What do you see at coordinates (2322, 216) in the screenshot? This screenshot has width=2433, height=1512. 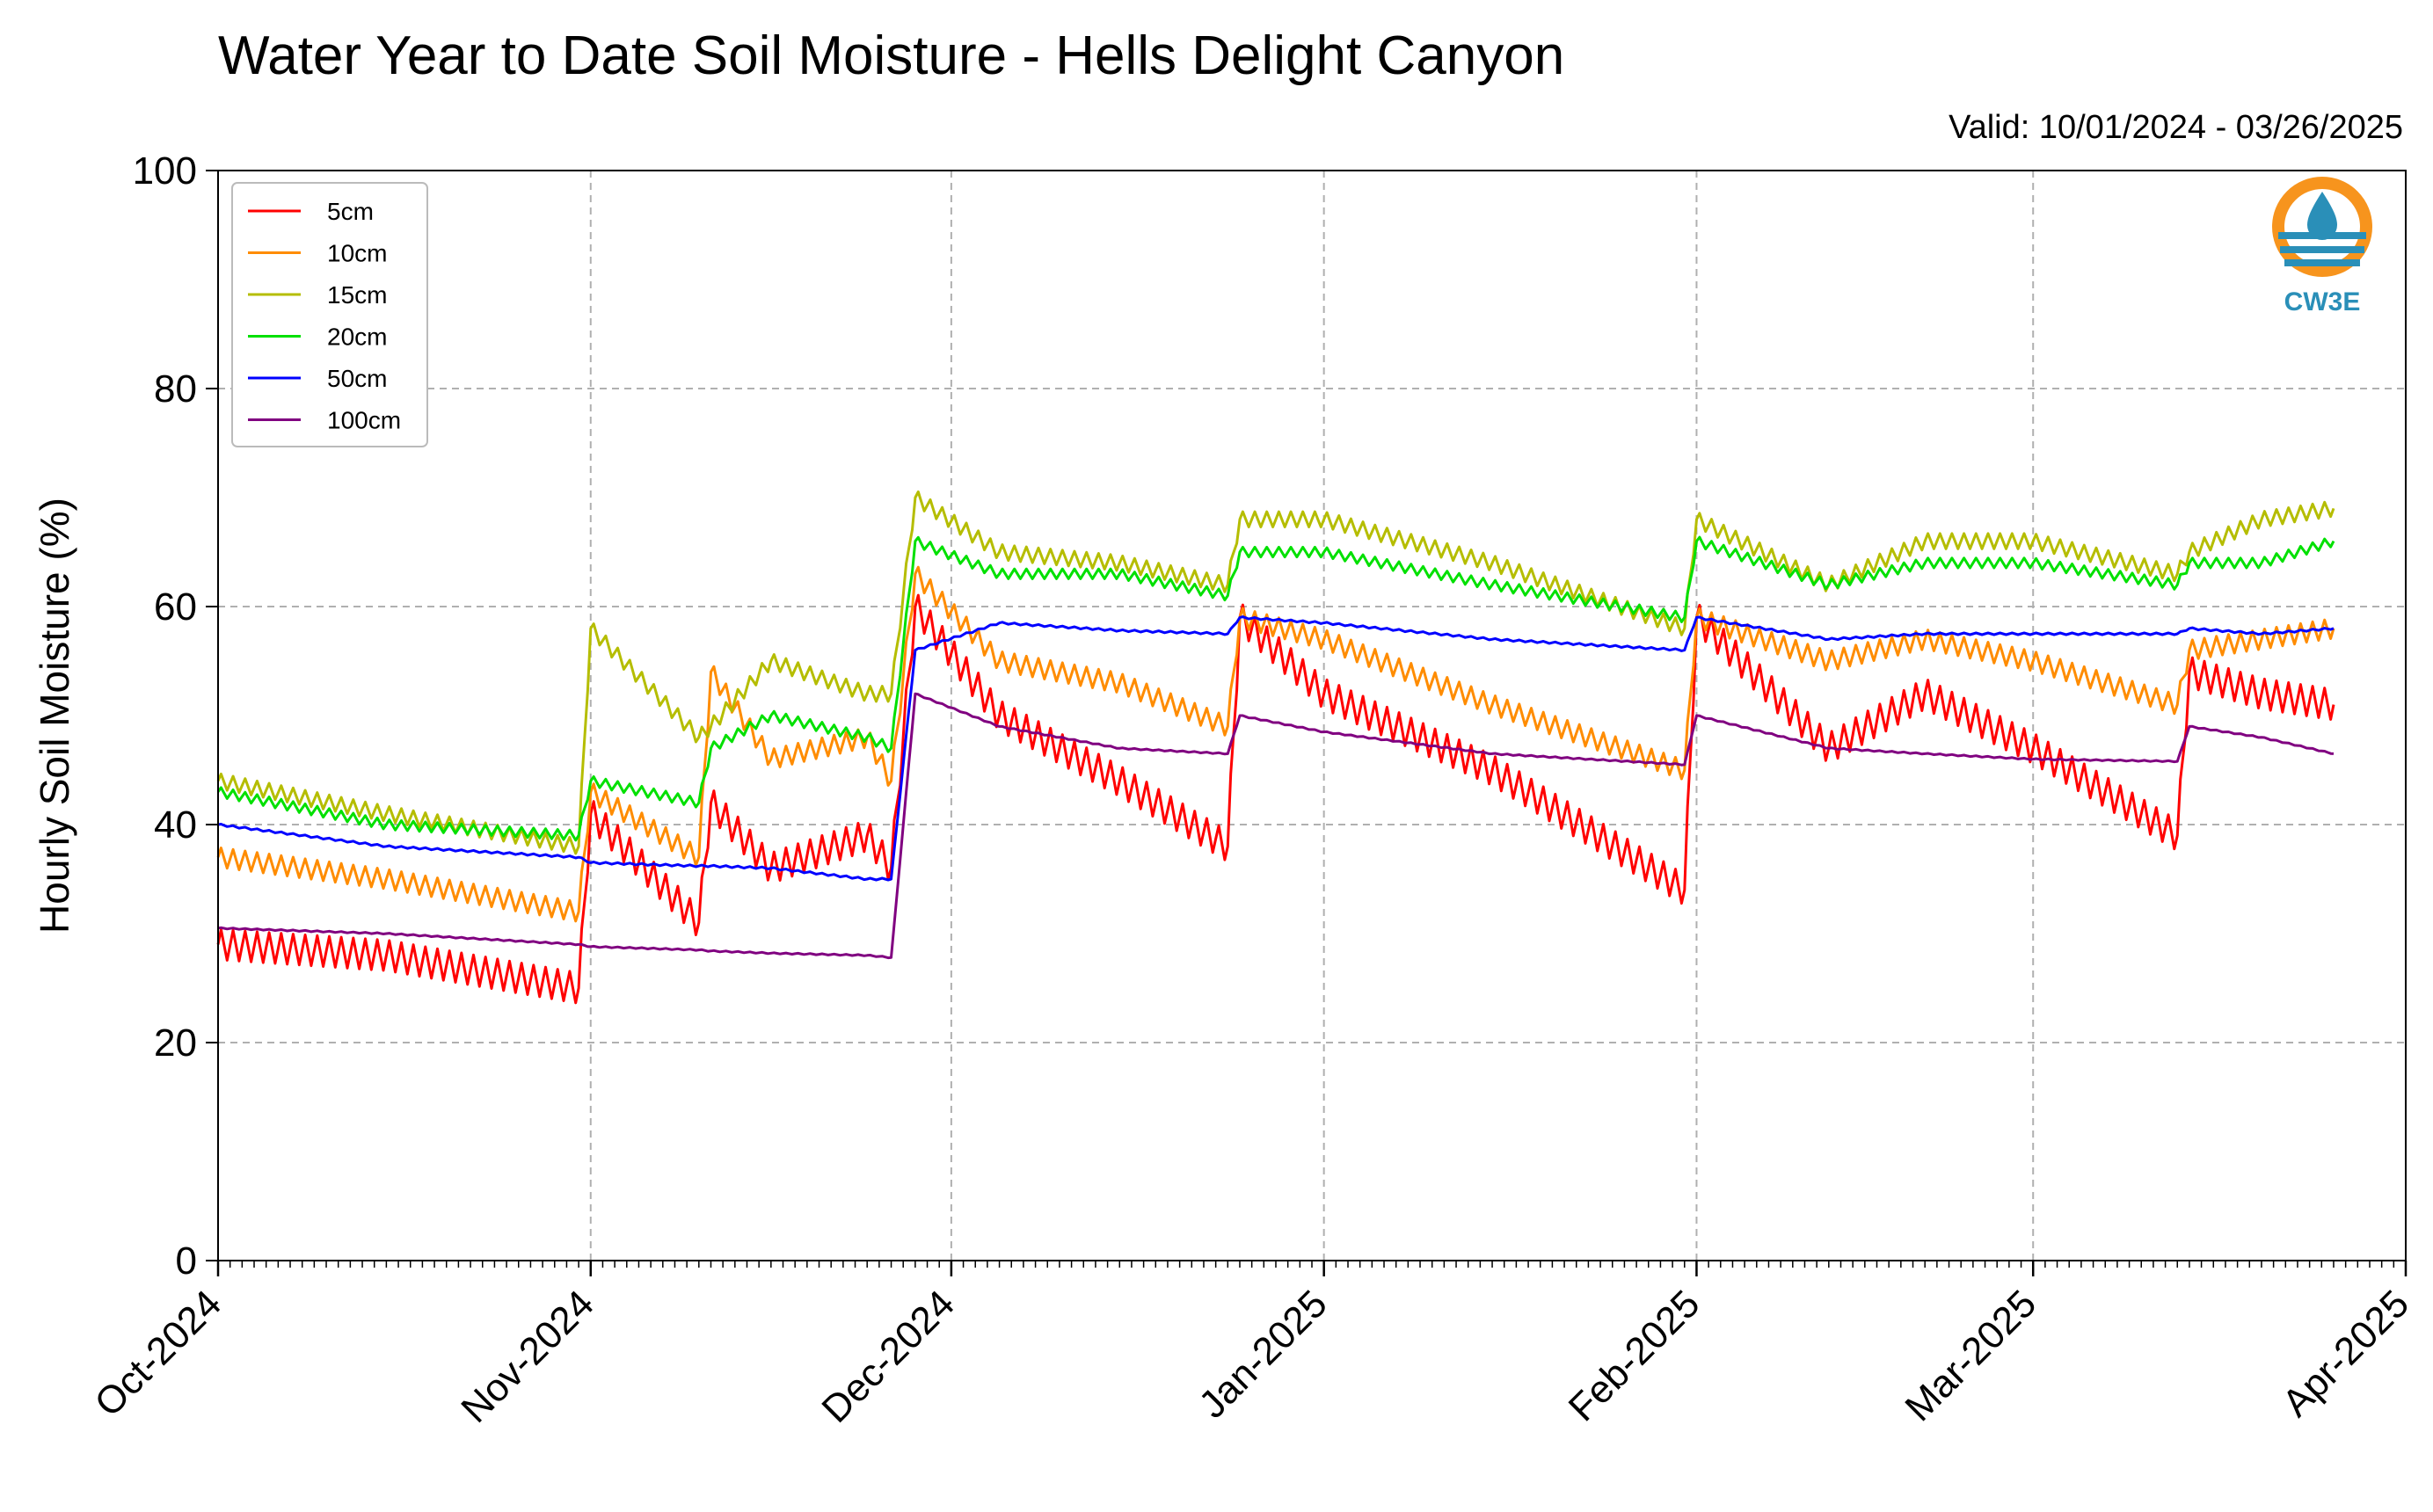 I see `water-drop-icon` at bounding box center [2322, 216].